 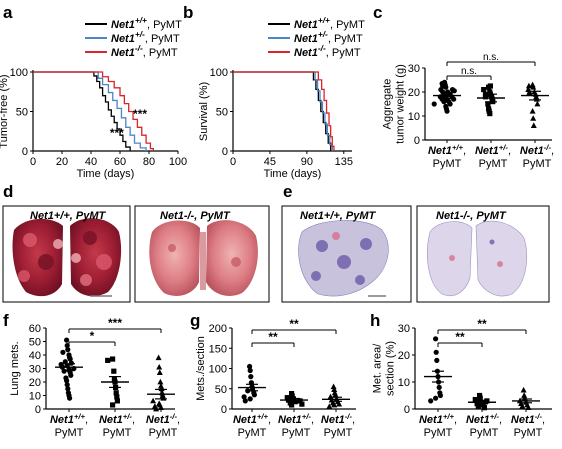 I want to click on x-tick-label-a: 20, so click(x=62, y=162).